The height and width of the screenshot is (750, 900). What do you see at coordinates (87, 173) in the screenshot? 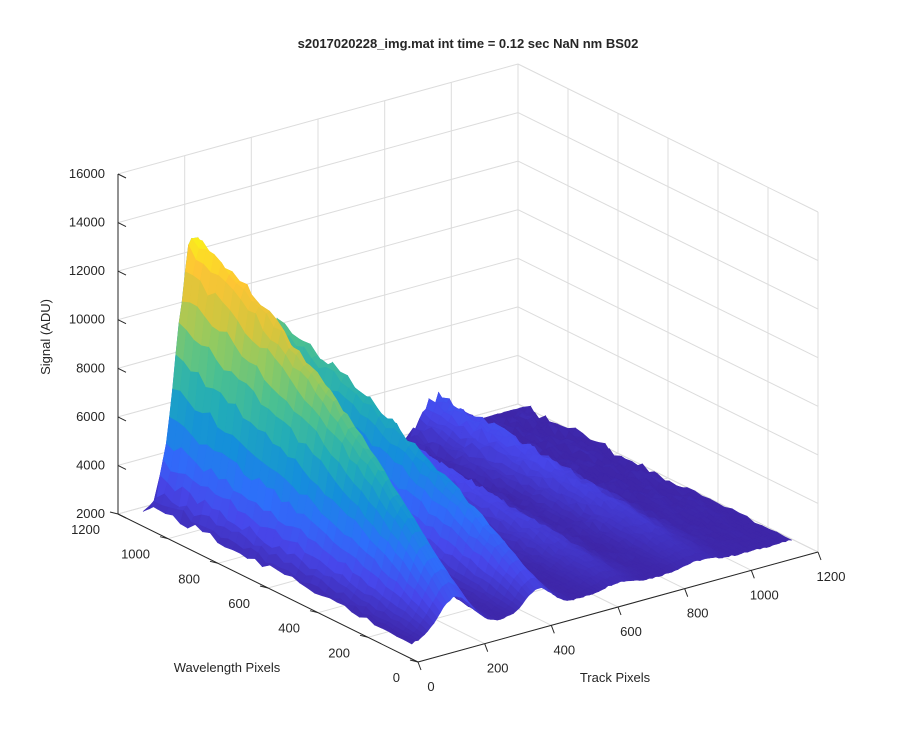
I see `z-tick-label: 16000` at bounding box center [87, 173].